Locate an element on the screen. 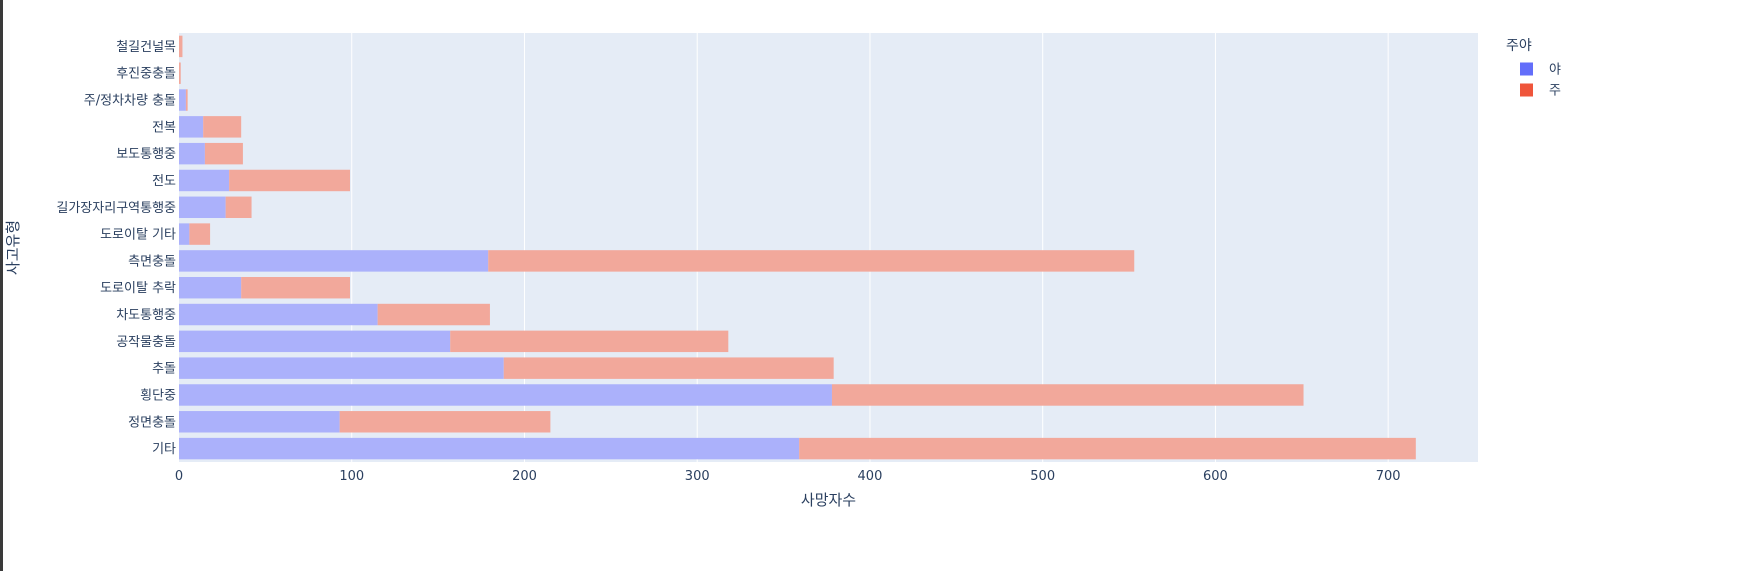 This screenshot has height=571, width=1757. x-tick-label: 100 is located at coordinates (351, 476).